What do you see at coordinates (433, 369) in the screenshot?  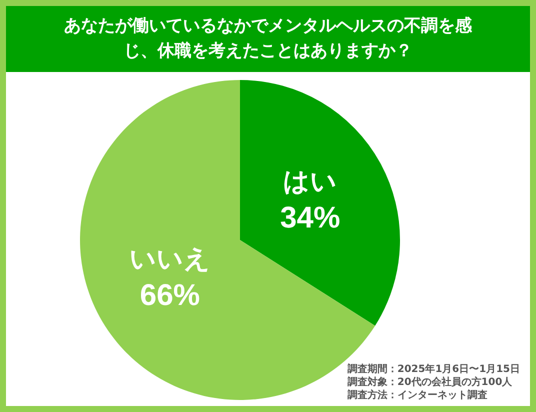 I see `text: 調査期間：2025年1月6日〜1月15日` at bounding box center [433, 369].